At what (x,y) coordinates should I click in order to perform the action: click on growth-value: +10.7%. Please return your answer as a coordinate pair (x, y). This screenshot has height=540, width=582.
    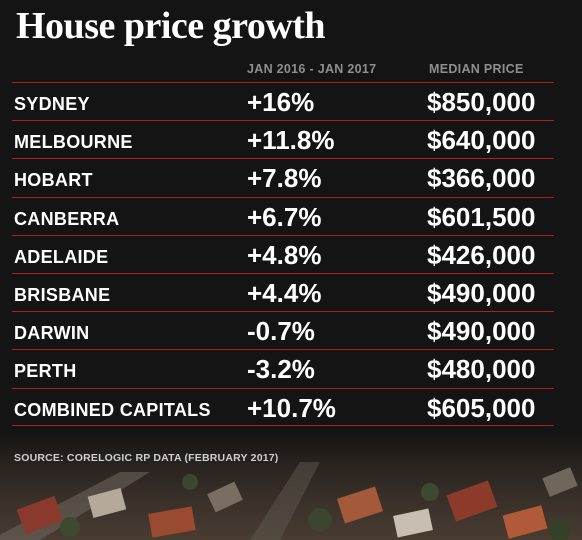
    Looking at the image, I should click on (291, 407).